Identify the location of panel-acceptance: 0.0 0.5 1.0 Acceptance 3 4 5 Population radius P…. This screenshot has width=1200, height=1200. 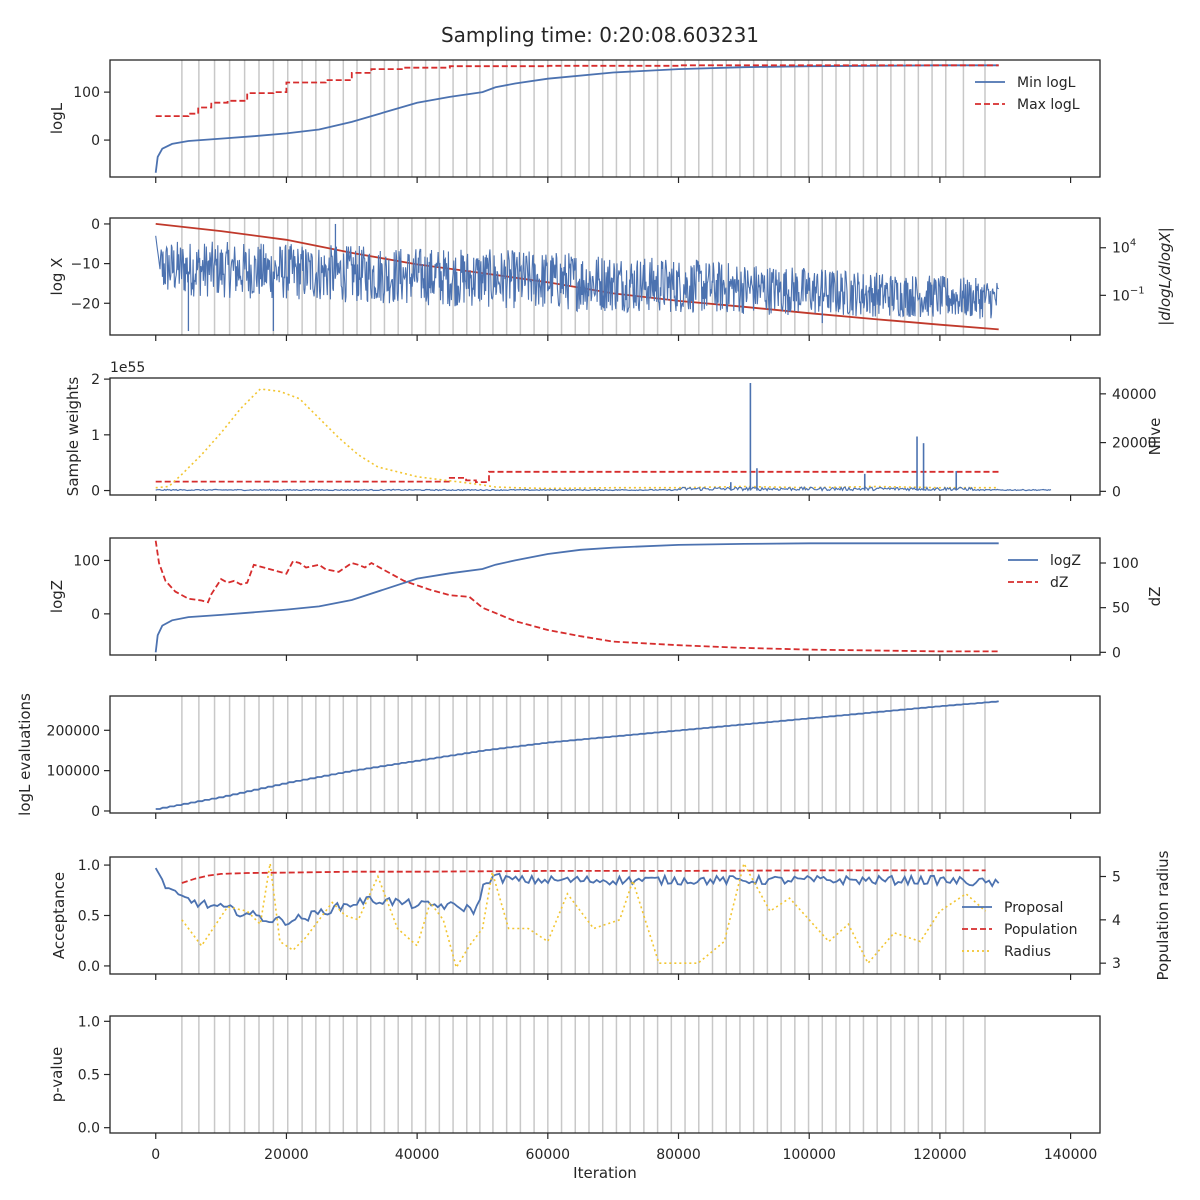
(611, 915).